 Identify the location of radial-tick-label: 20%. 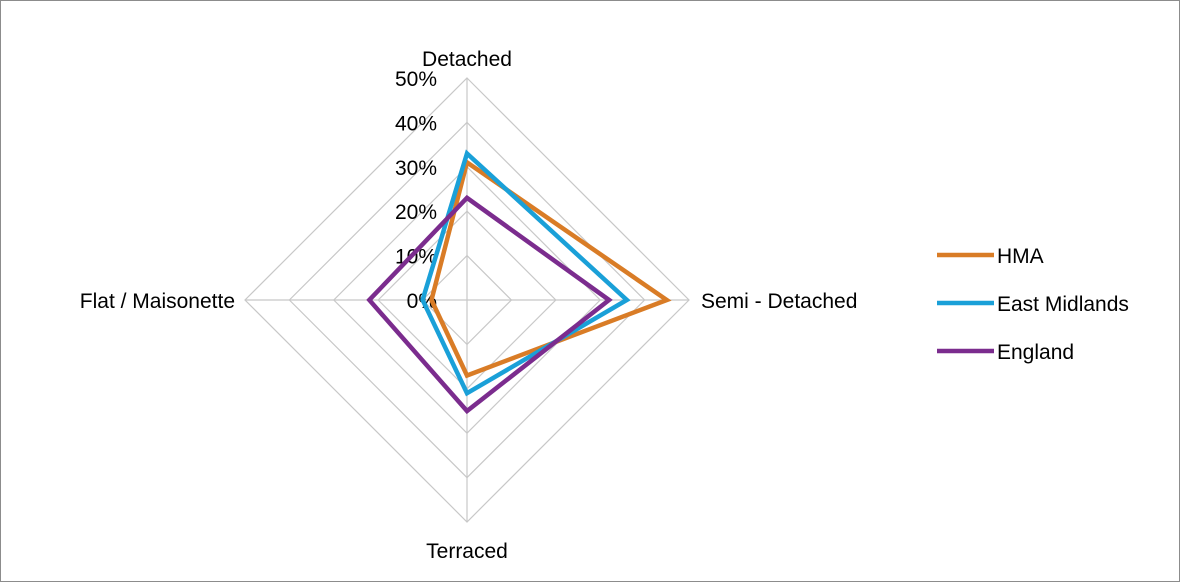
(416, 212).